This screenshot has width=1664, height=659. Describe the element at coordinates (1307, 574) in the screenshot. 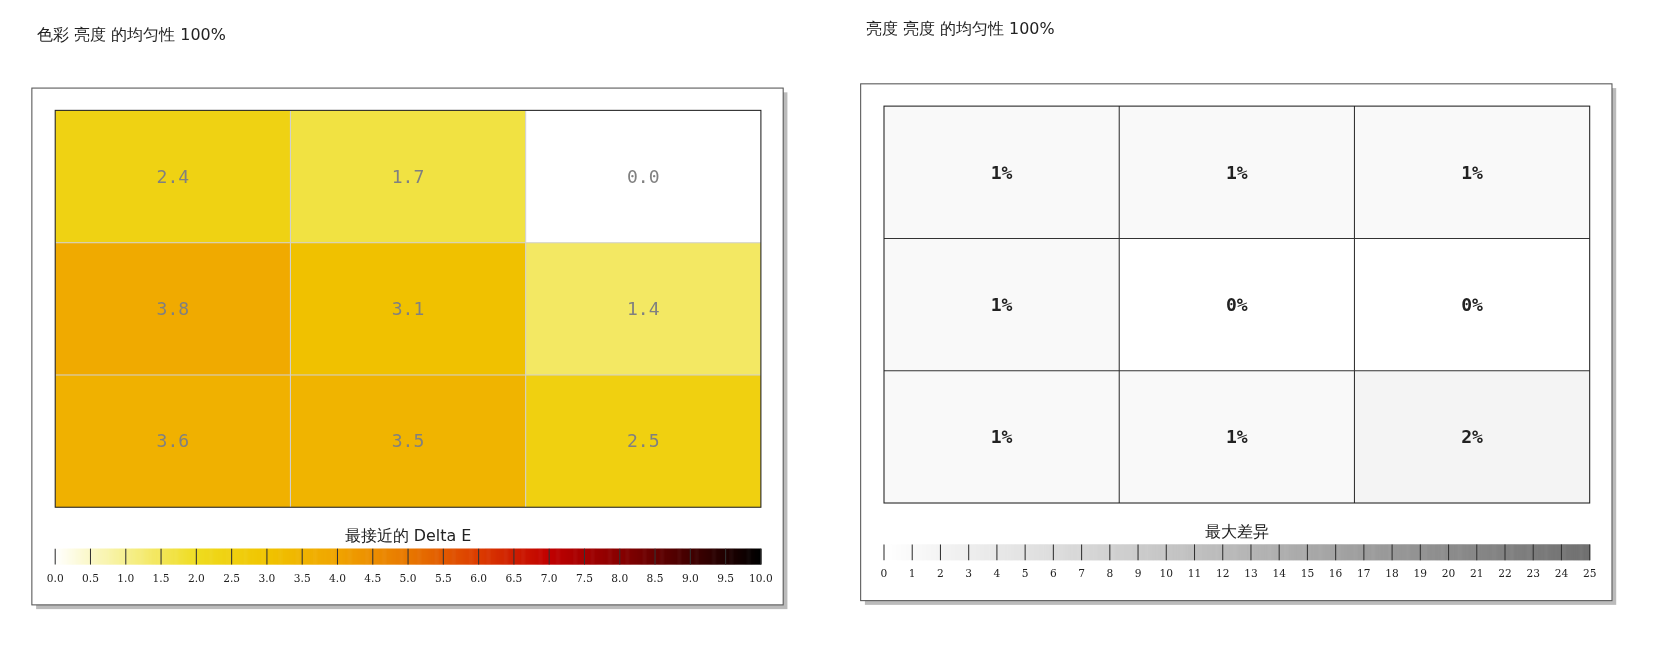

I see `color-bar-label: 15` at that location.